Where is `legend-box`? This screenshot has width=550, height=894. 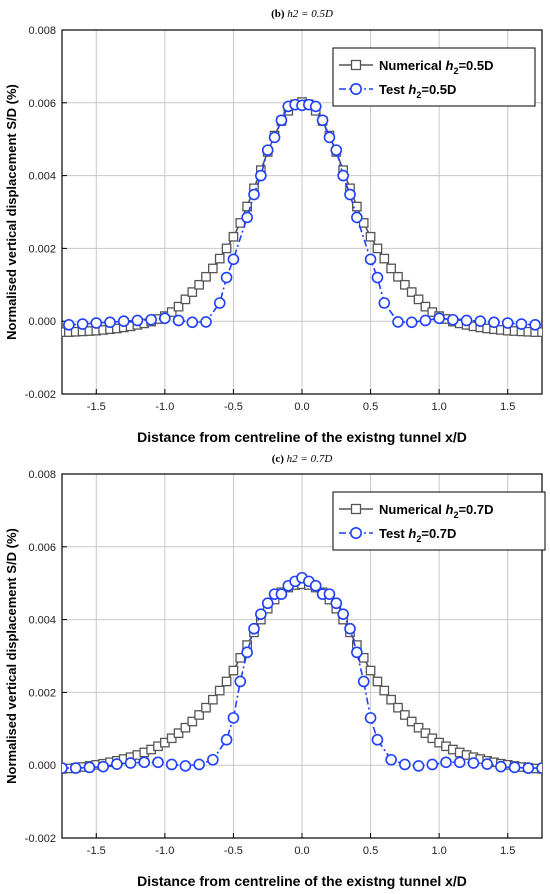
legend-box is located at coordinates (439, 521).